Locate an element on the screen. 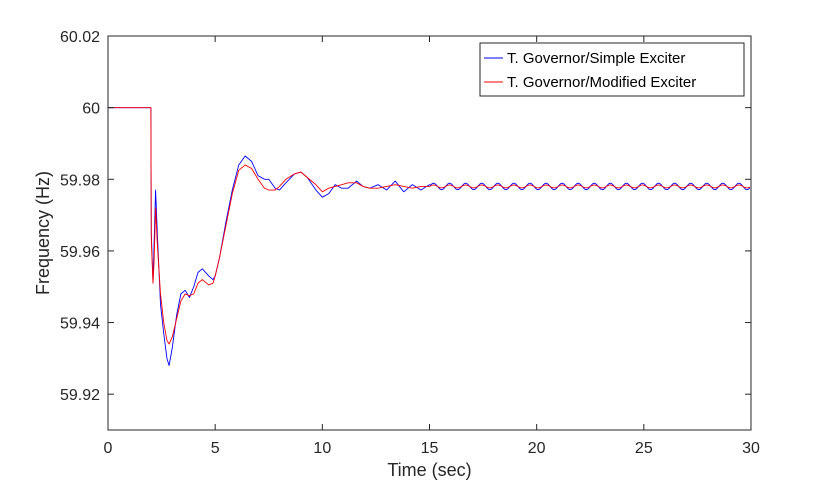  y-tick-label: 60 is located at coordinates (91, 109).